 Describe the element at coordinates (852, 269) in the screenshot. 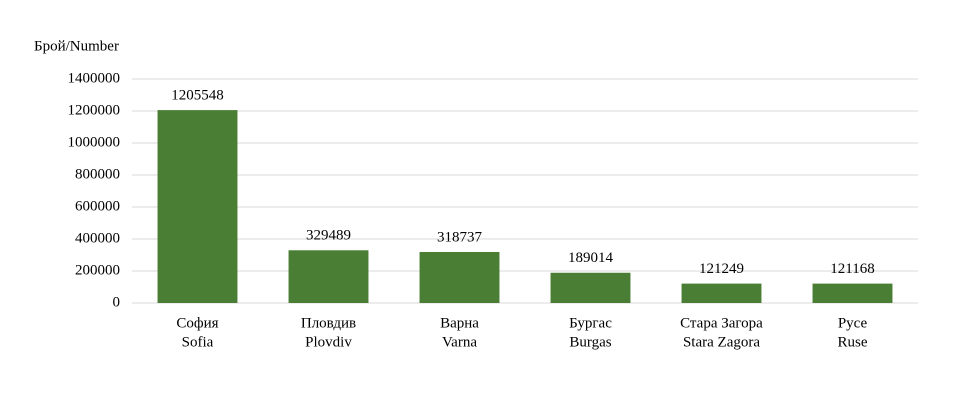

I see `data-label: 121168` at that location.